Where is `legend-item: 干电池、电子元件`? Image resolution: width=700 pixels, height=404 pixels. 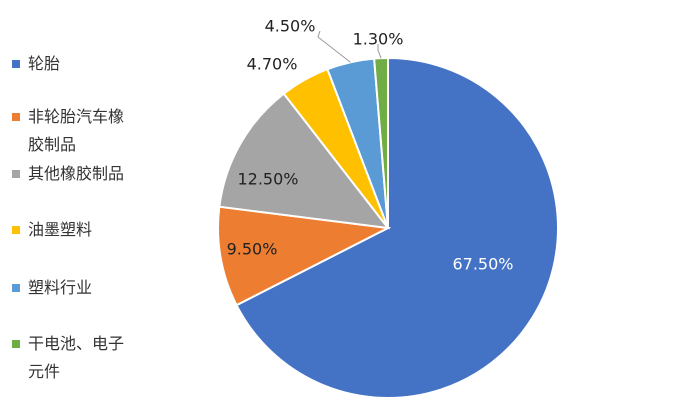 legend-item: 干电池、电子元件 is located at coordinates (71, 358).